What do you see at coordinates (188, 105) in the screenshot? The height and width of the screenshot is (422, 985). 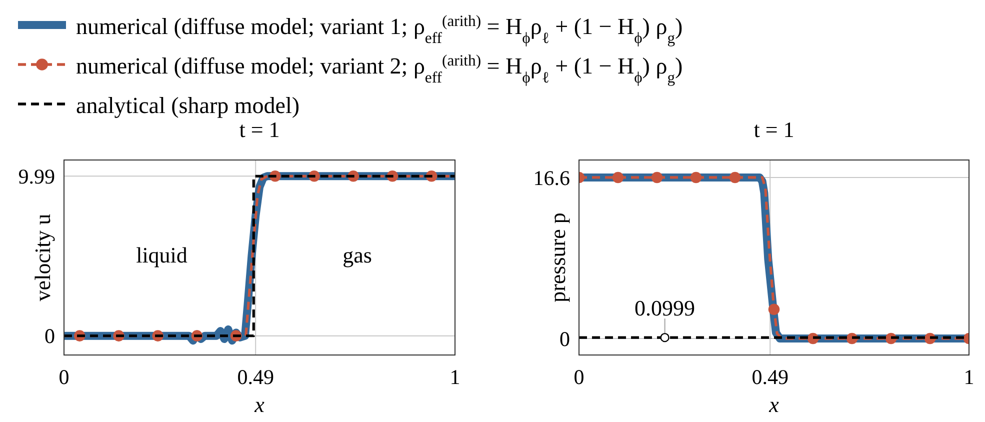 I see `legend-label: analytical (sharp model)` at bounding box center [188, 105].